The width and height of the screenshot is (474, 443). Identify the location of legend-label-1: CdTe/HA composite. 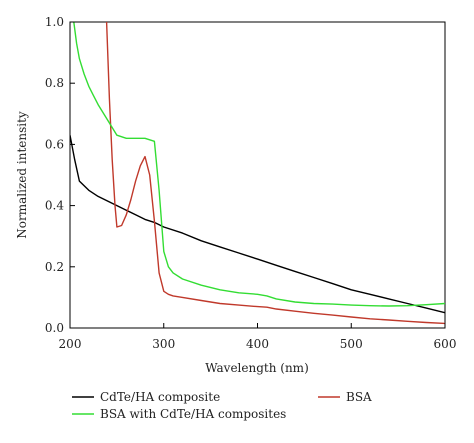
(160, 397).